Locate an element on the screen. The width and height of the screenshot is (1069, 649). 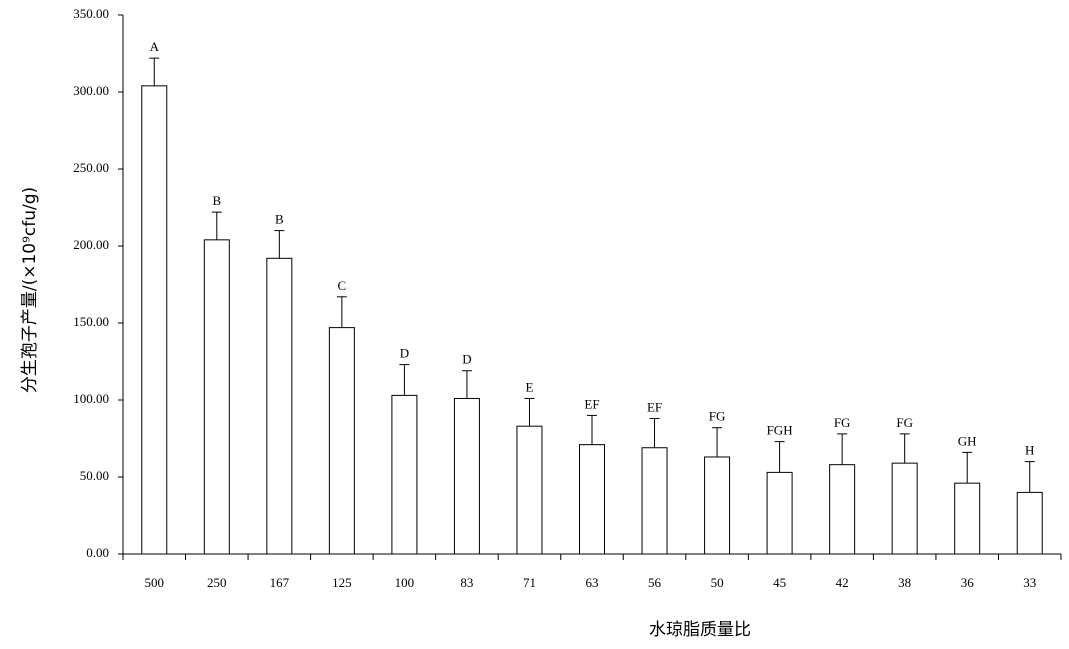
x-tick-label: 71 is located at coordinates (529, 582).